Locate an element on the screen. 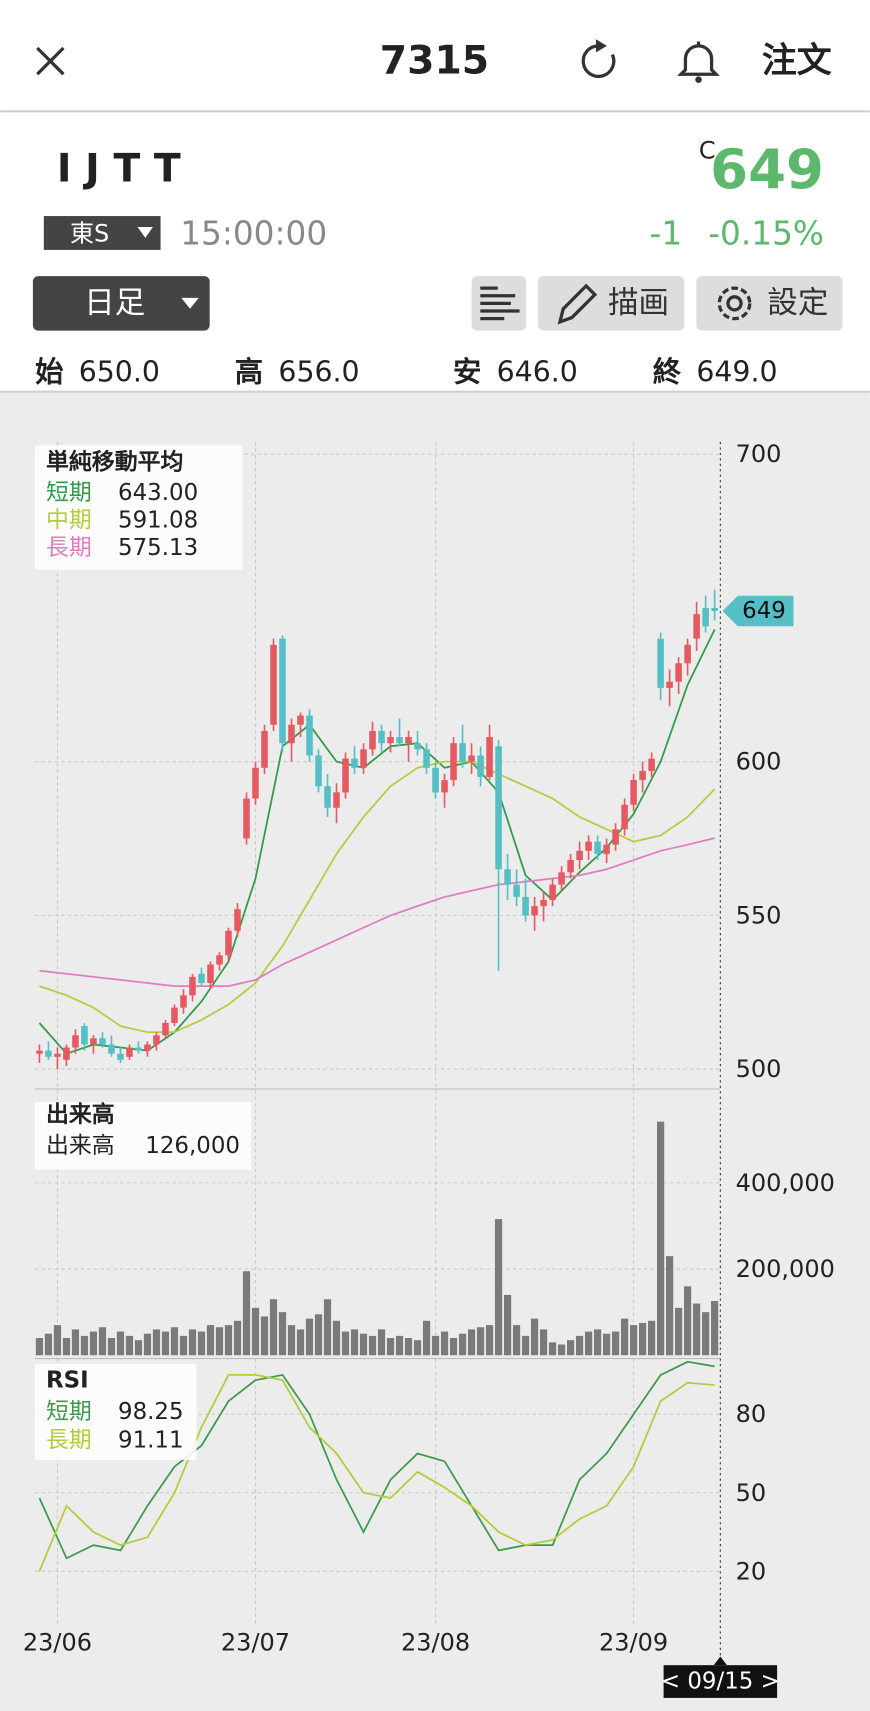  refresh-button is located at coordinates (598, 59).